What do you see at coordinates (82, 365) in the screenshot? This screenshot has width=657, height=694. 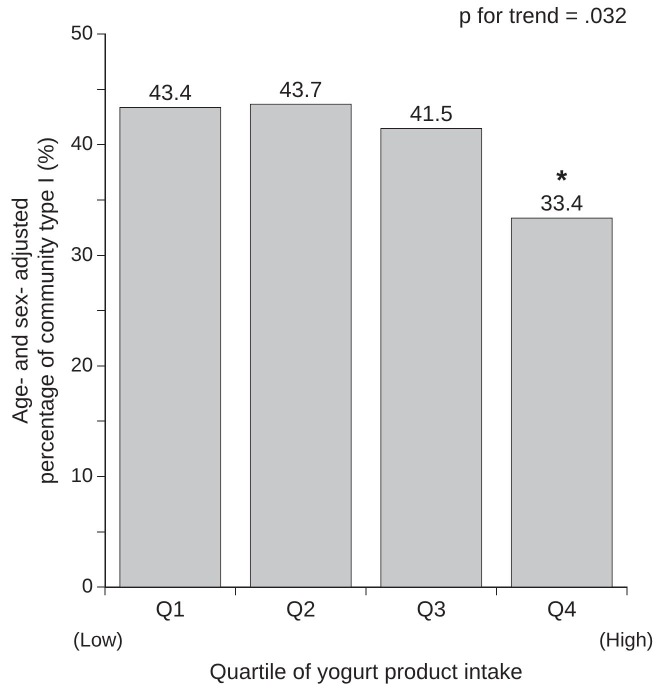 I see `y-tick-label: 20` at bounding box center [82, 365].